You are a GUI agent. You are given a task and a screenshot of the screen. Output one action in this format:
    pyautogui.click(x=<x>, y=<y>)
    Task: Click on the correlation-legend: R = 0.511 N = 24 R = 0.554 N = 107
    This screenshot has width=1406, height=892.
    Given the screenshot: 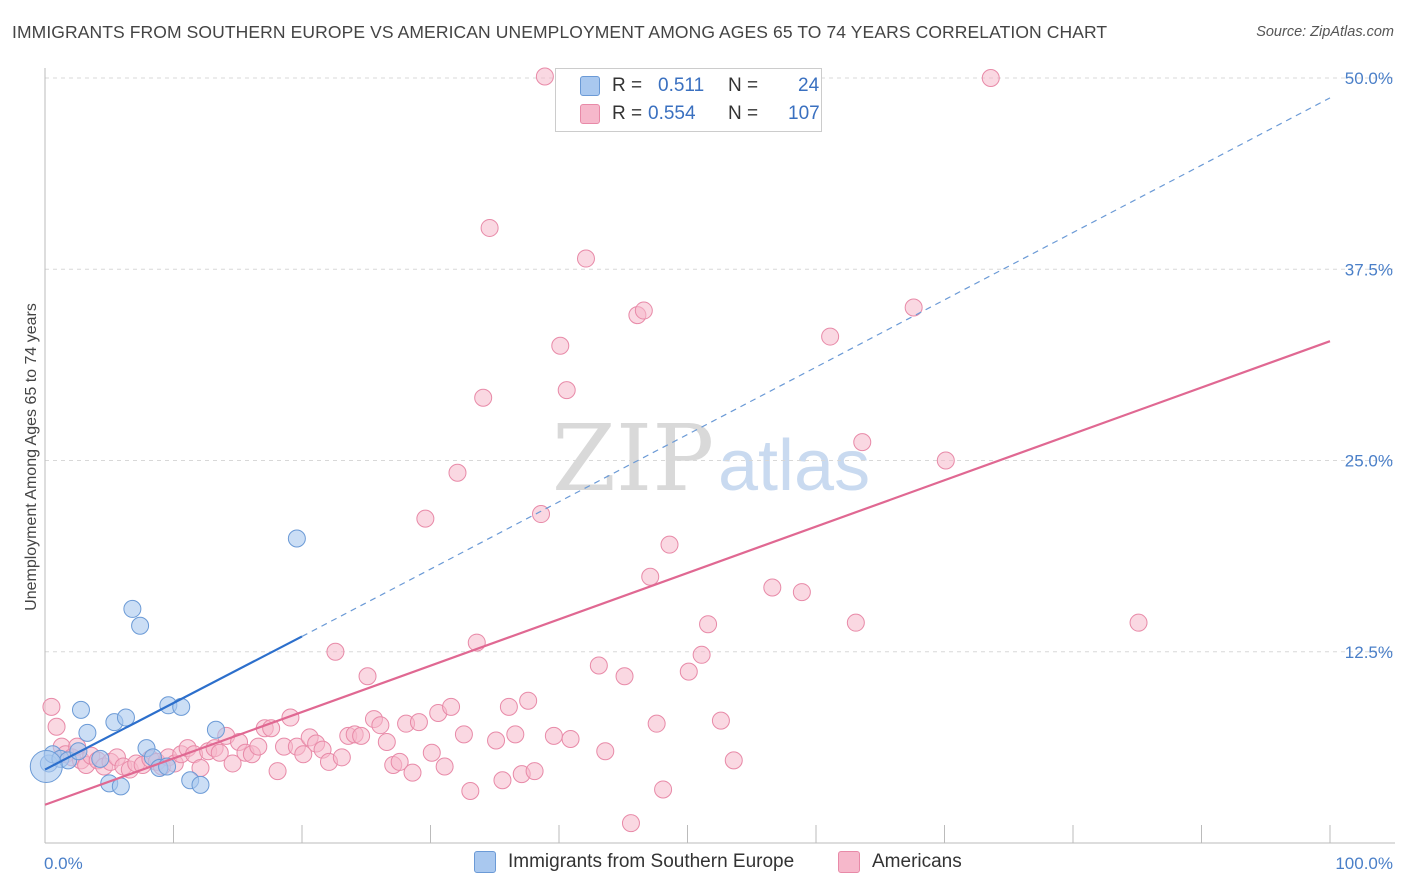 What is the action you would take?
    pyautogui.click(x=688, y=100)
    